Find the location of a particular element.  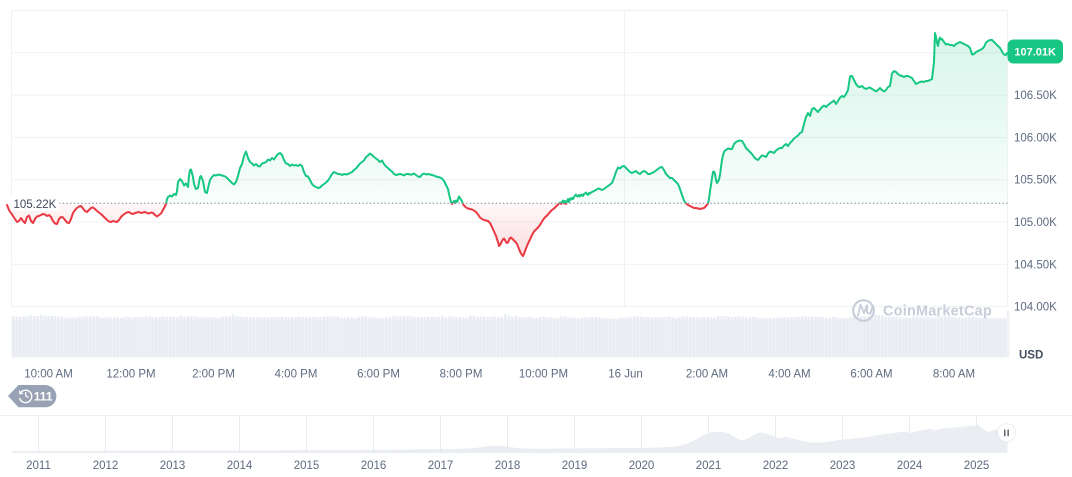

svg-text: 2:00 AM is located at coordinates (707, 375).